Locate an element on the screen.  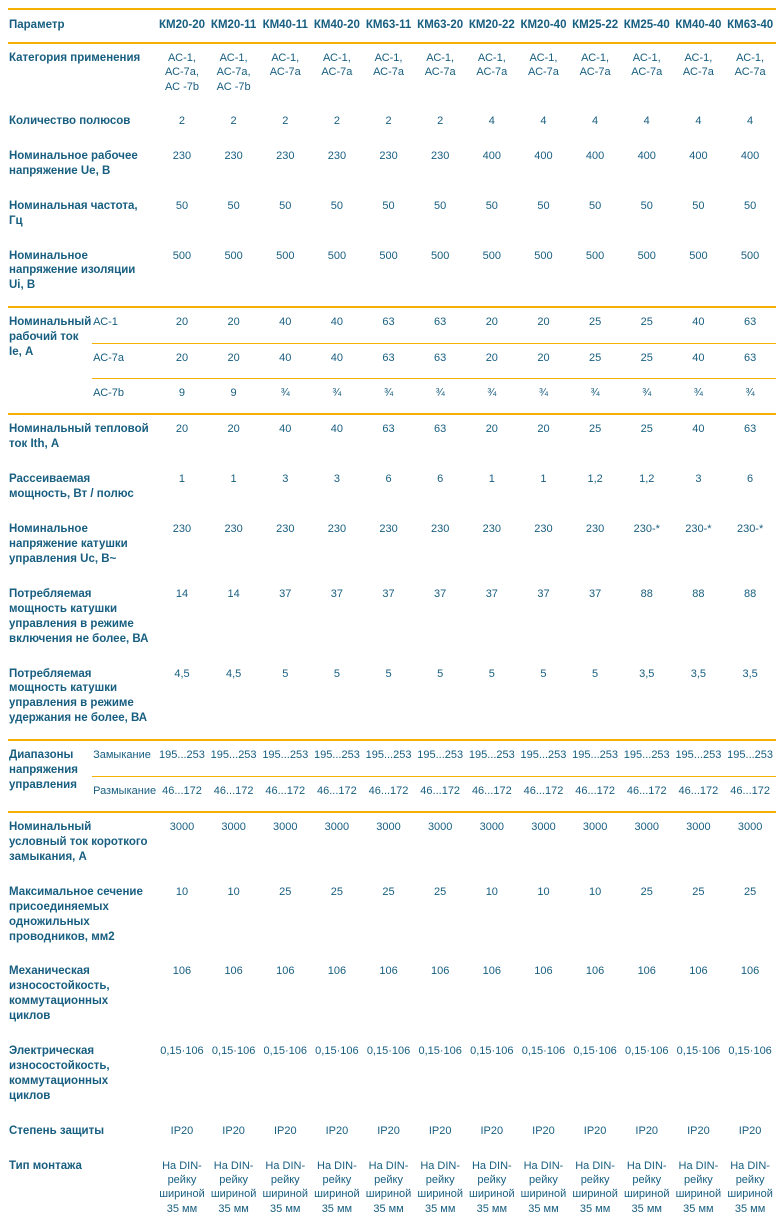
value-cell: АС-1, АС-7а, АС -7b is located at coordinates (181, 72).